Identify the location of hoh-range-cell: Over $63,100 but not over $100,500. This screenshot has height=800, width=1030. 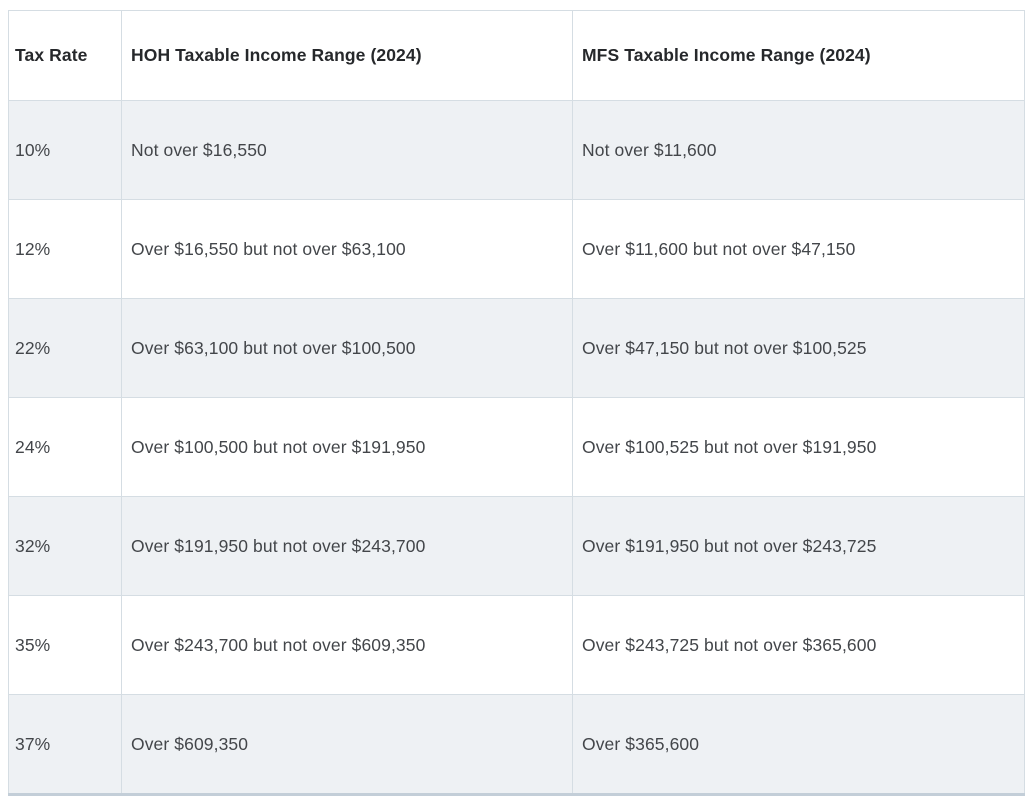
(347, 348).